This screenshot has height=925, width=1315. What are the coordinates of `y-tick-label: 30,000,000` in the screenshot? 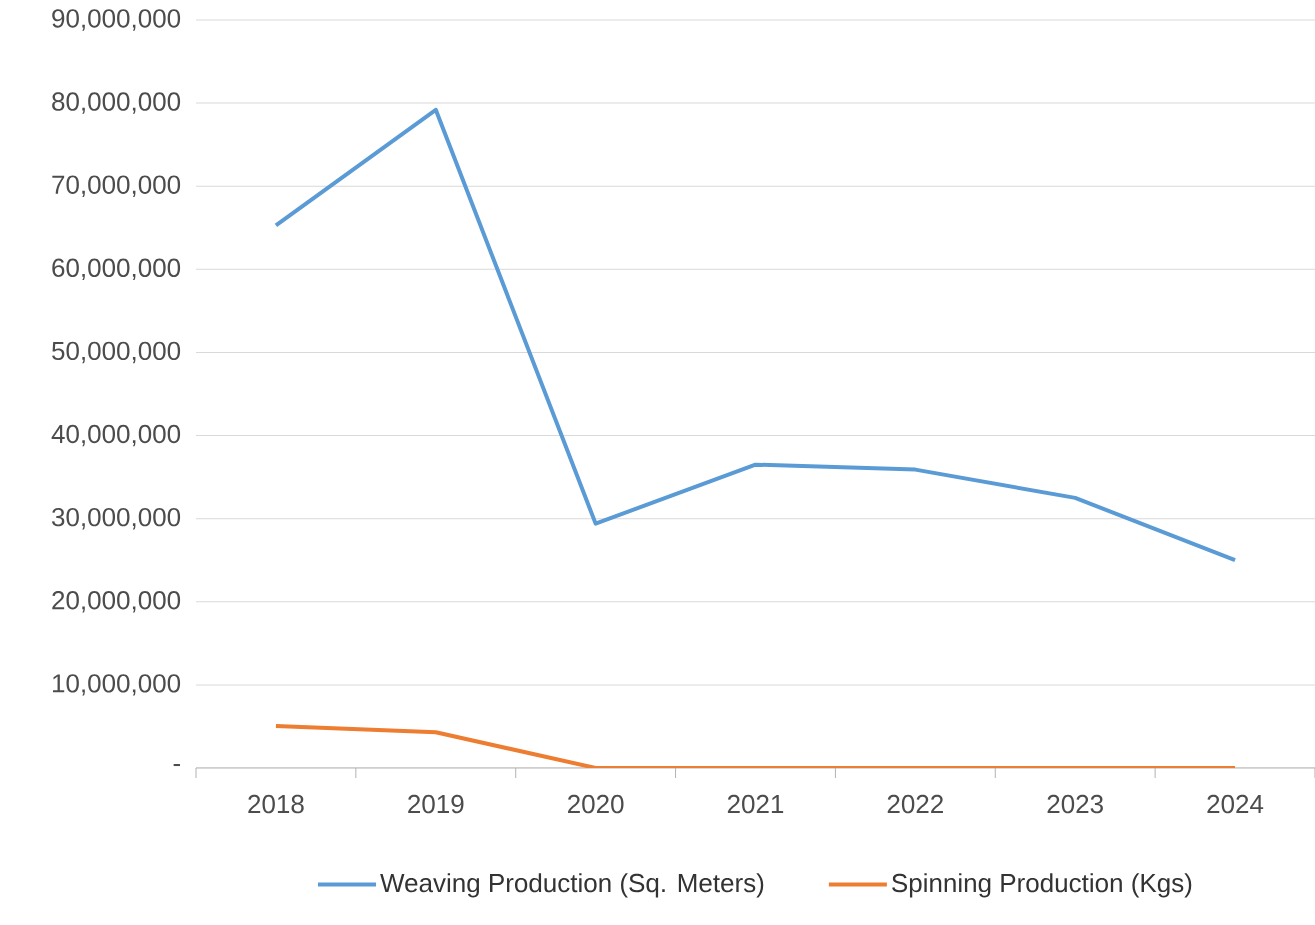 It's located at (116, 518).